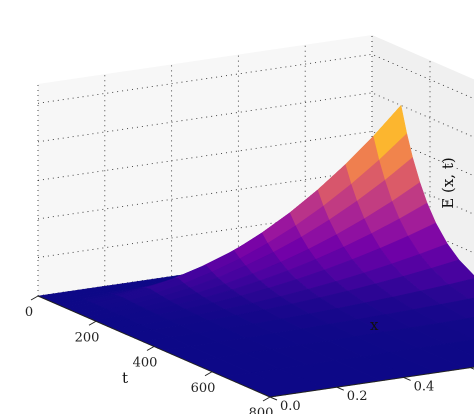 The height and width of the screenshot is (414, 474). Describe the element at coordinates (448, 182) in the screenshot. I see `z-axis-label: E (x, t)` at that location.